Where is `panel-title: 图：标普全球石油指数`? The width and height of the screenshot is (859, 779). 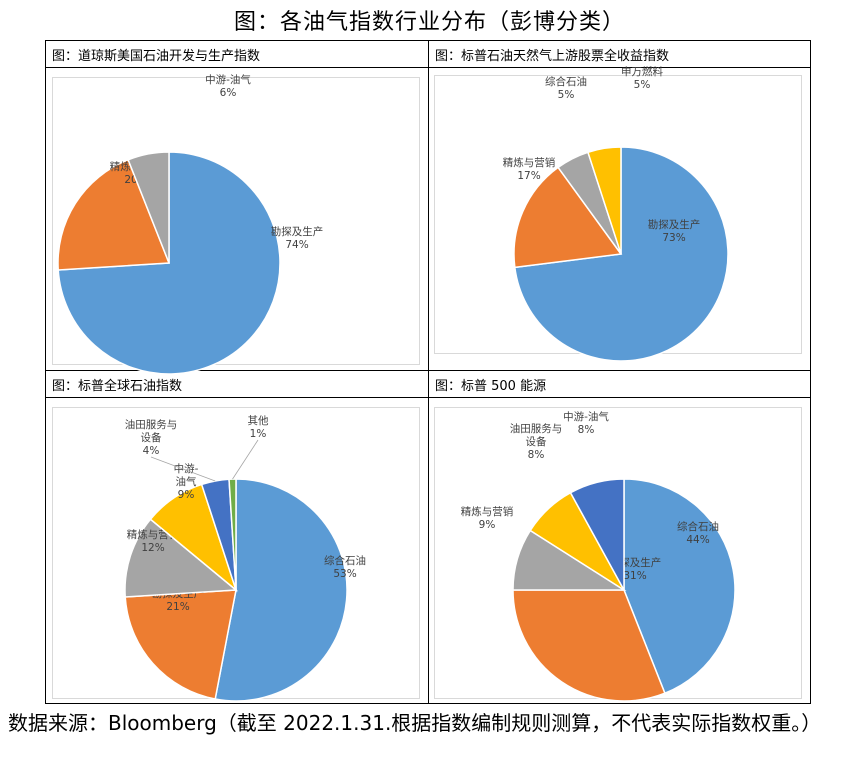 panel-title: 图：标普全球石油指数 is located at coordinates (117, 386).